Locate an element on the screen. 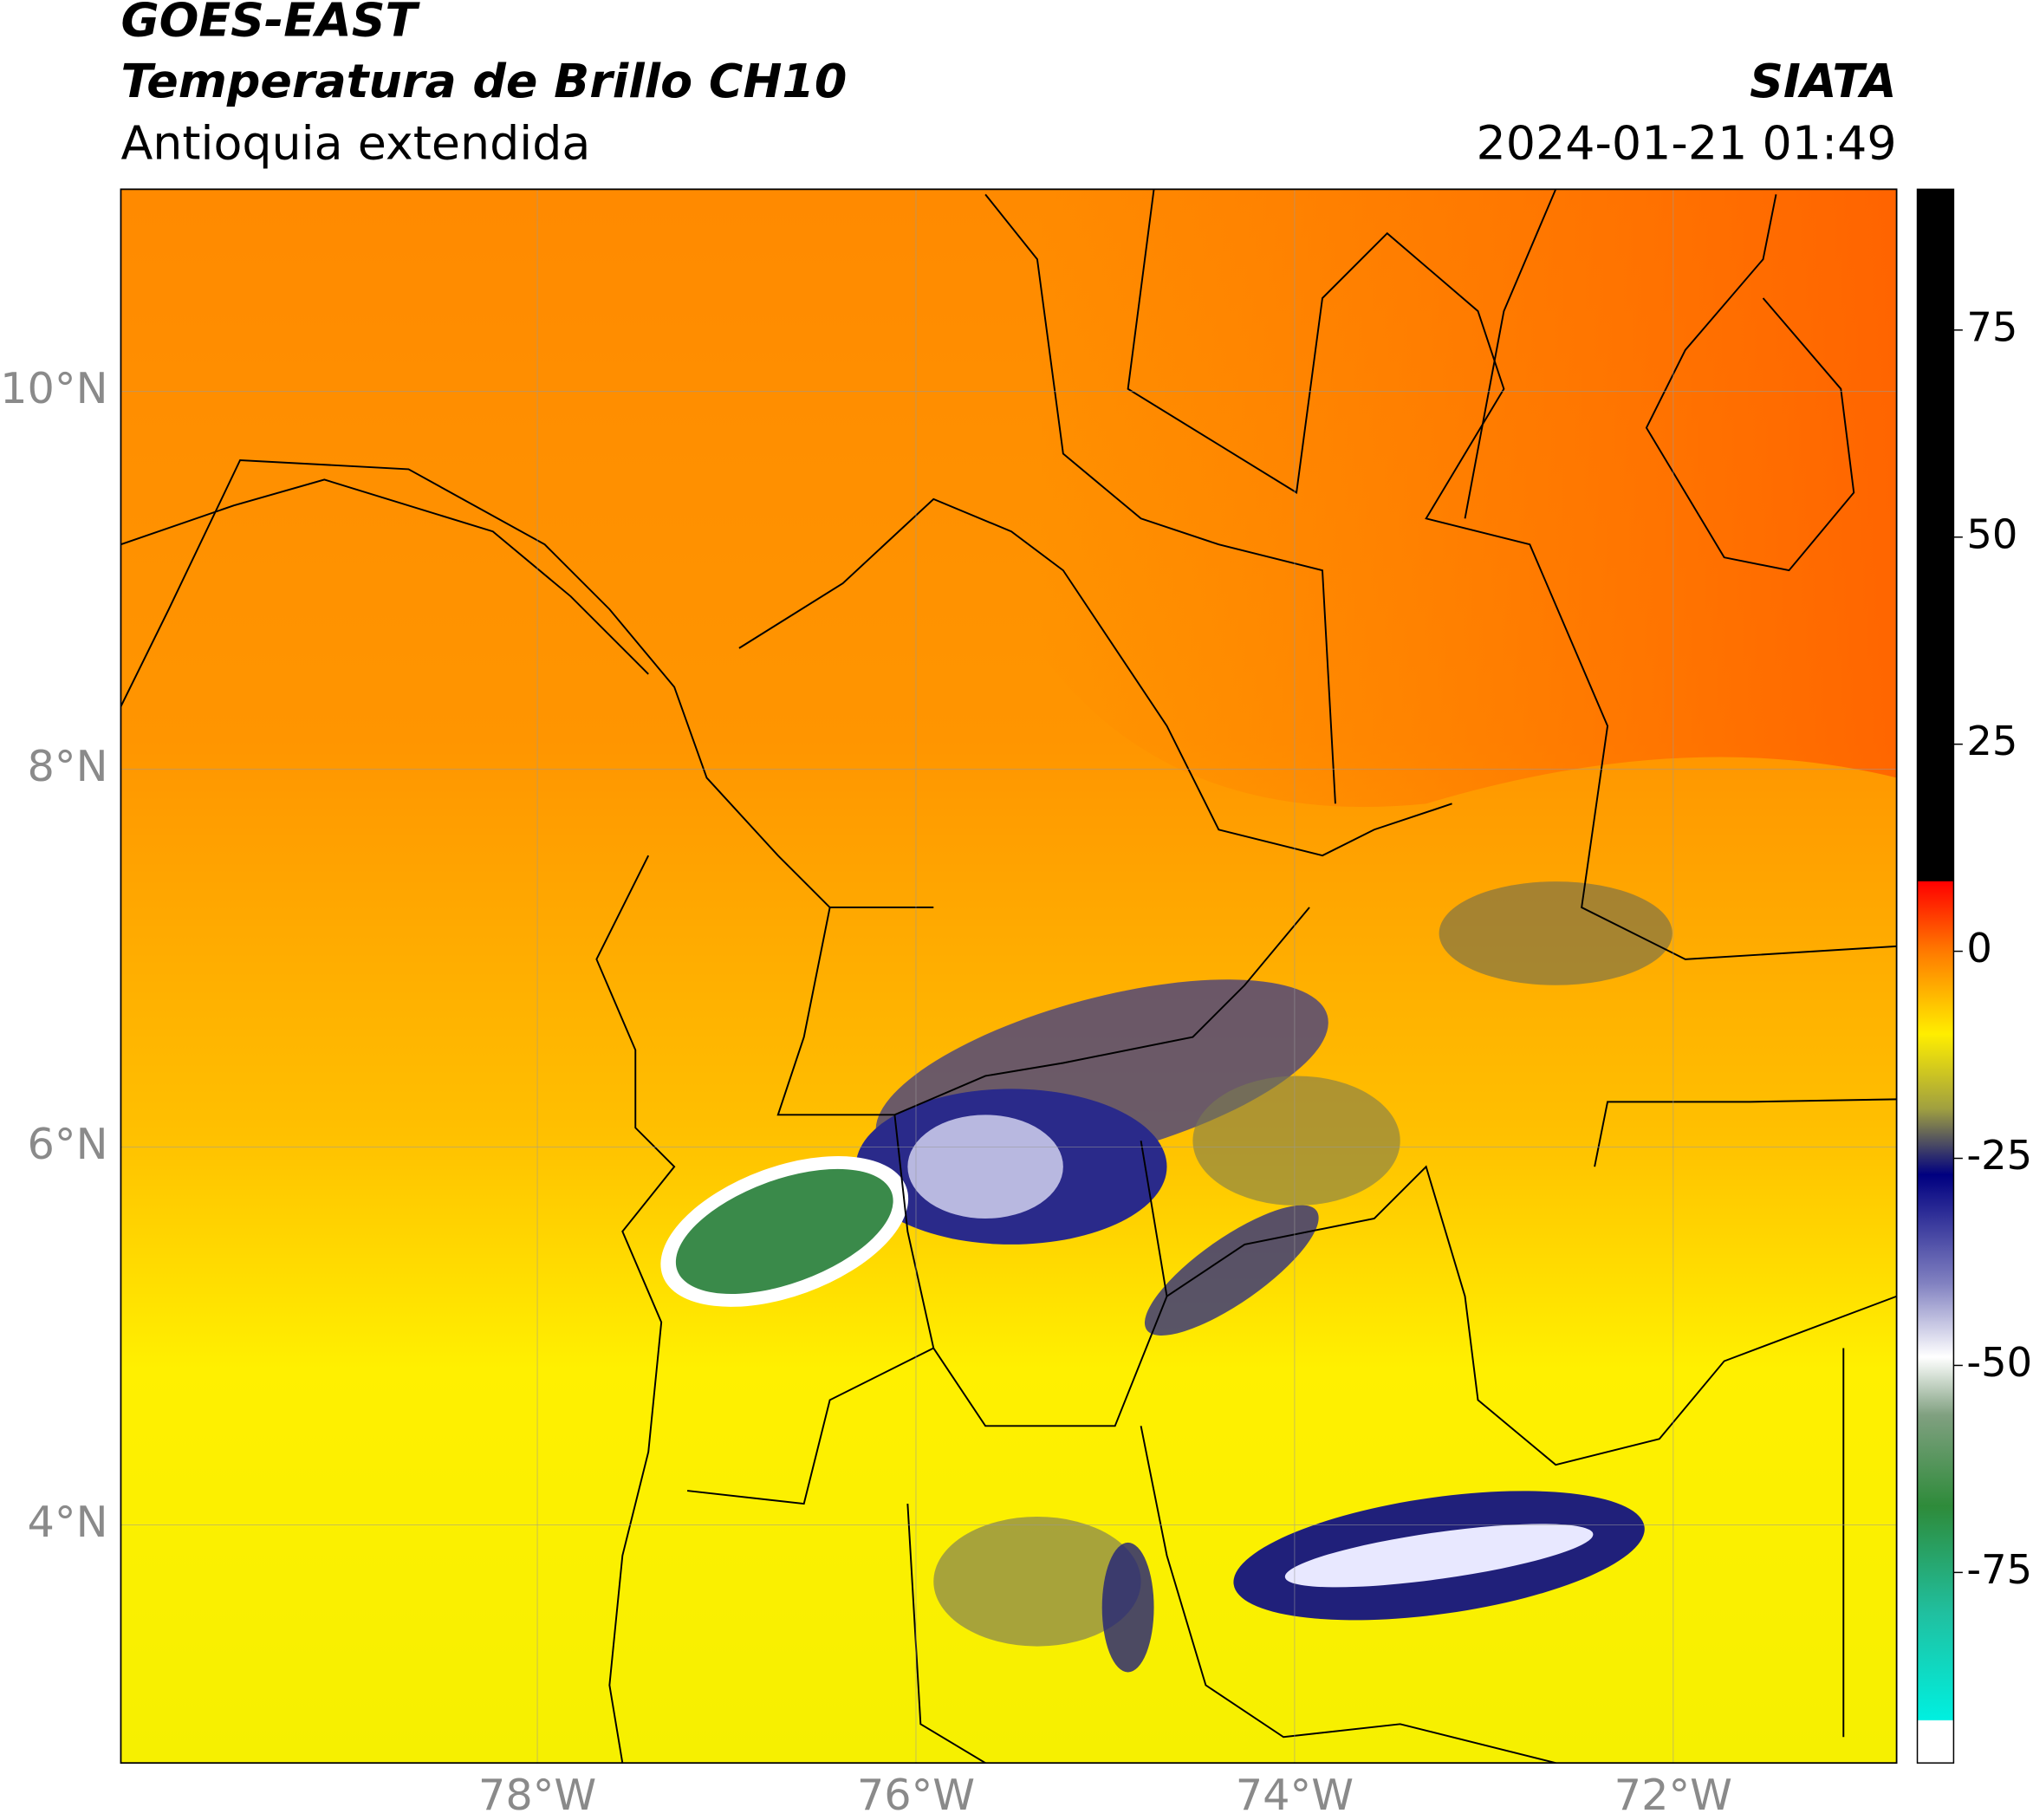 The width and height of the screenshot is (2033, 1820). lat-tick-label: 8°N is located at coordinates (68, 766).